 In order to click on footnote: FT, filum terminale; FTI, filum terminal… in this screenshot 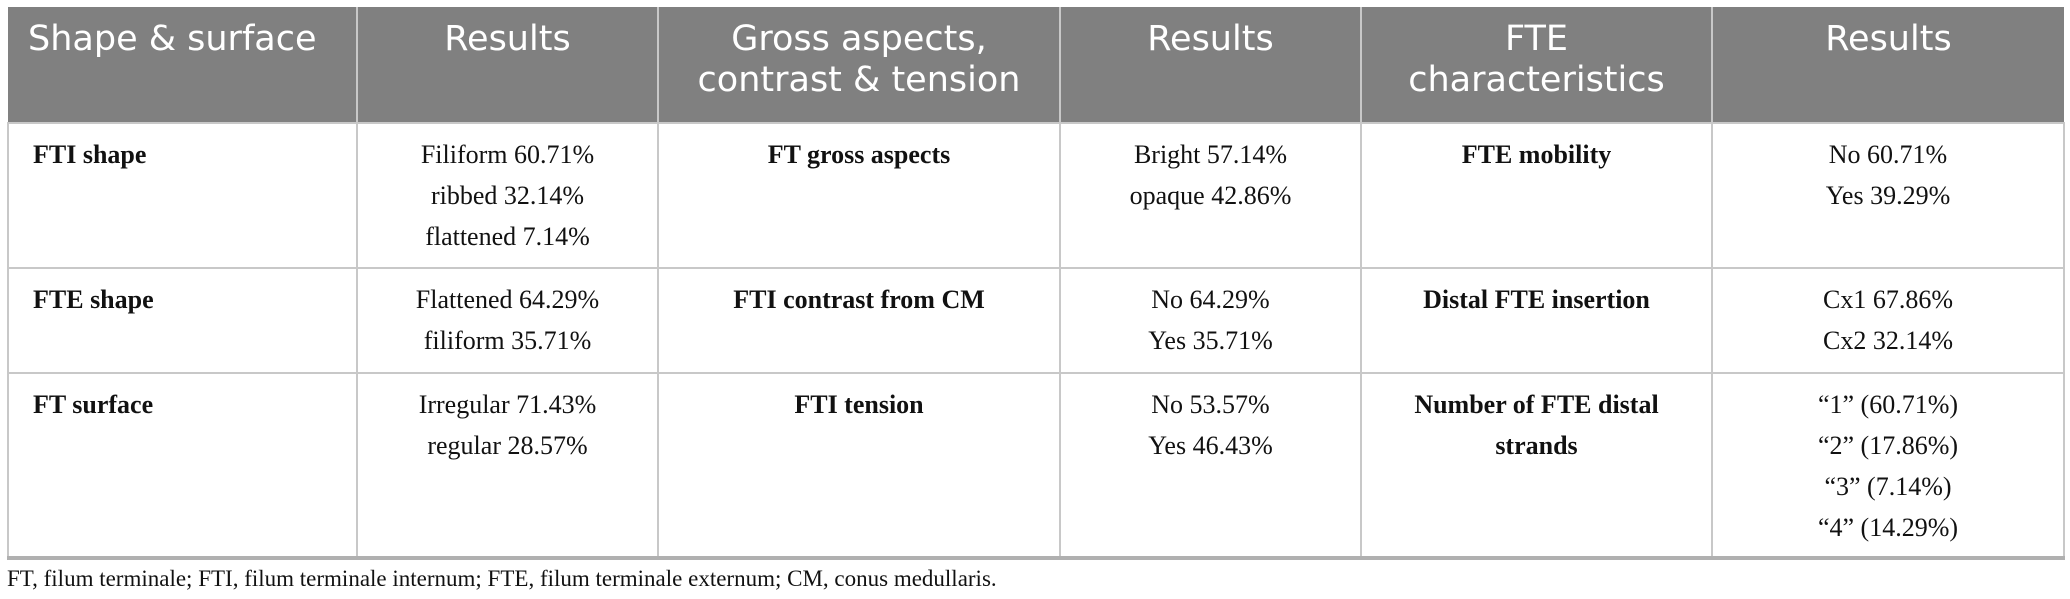, I will do `click(502, 578)`.